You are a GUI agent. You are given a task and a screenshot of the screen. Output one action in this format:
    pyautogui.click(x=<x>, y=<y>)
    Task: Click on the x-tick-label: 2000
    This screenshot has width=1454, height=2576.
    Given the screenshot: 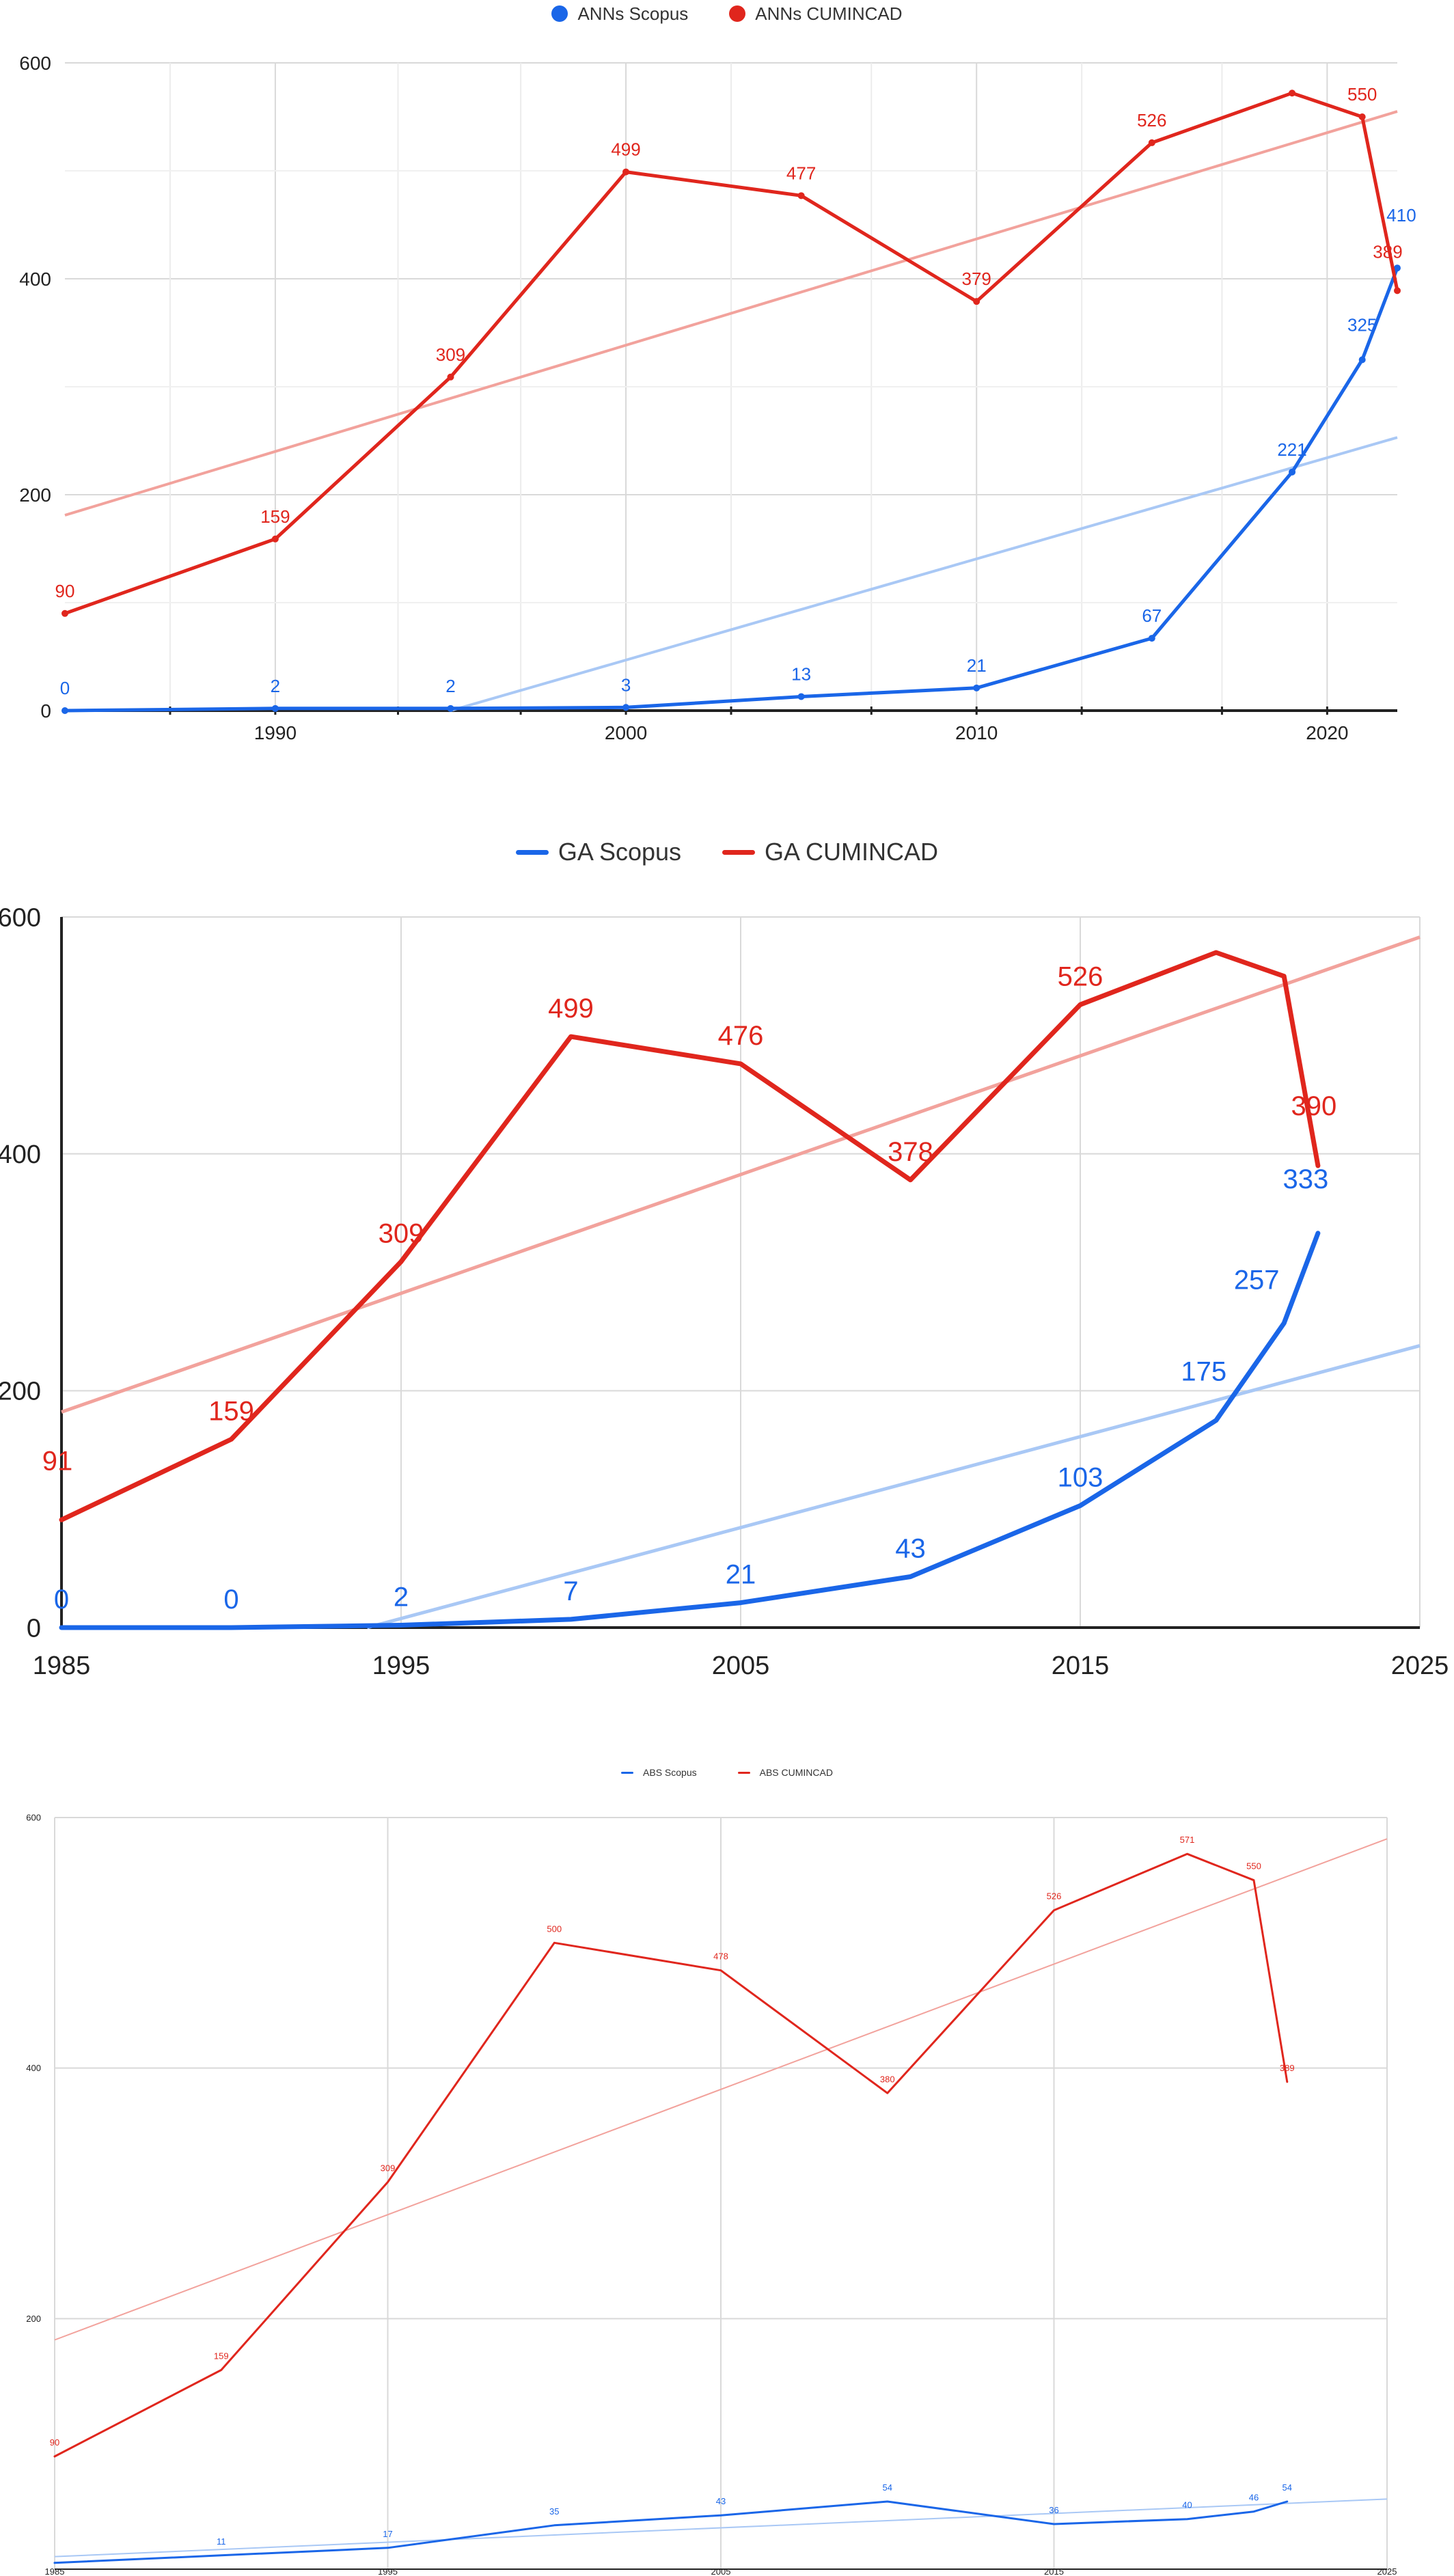 What is the action you would take?
    pyautogui.click(x=626, y=732)
    